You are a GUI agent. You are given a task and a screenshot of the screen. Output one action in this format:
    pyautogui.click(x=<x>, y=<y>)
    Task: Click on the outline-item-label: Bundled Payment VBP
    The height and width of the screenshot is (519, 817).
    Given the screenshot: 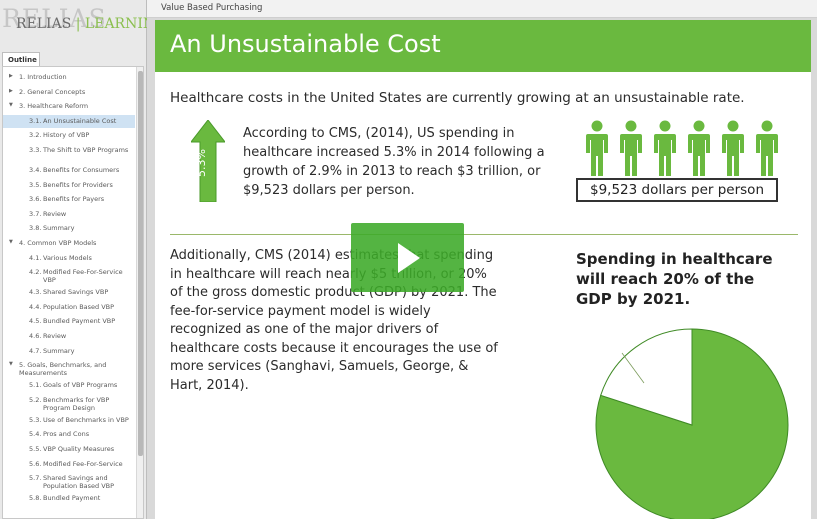 What is the action you would take?
    pyautogui.click(x=79, y=321)
    